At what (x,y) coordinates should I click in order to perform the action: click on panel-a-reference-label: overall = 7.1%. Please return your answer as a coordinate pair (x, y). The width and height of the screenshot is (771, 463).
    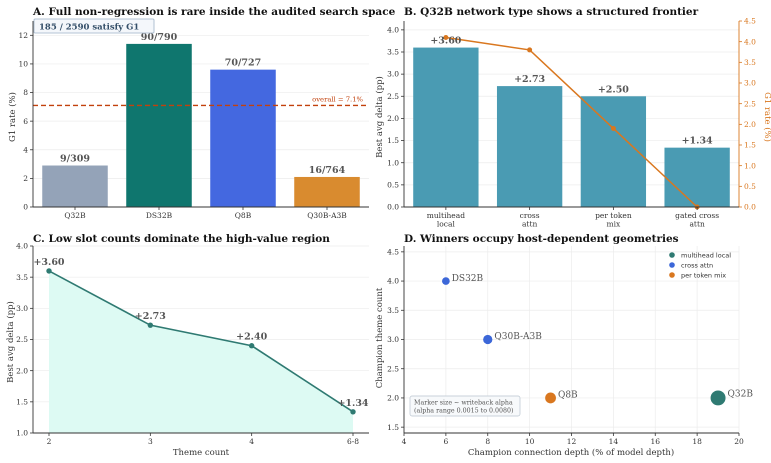
    Looking at the image, I should click on (337, 99).